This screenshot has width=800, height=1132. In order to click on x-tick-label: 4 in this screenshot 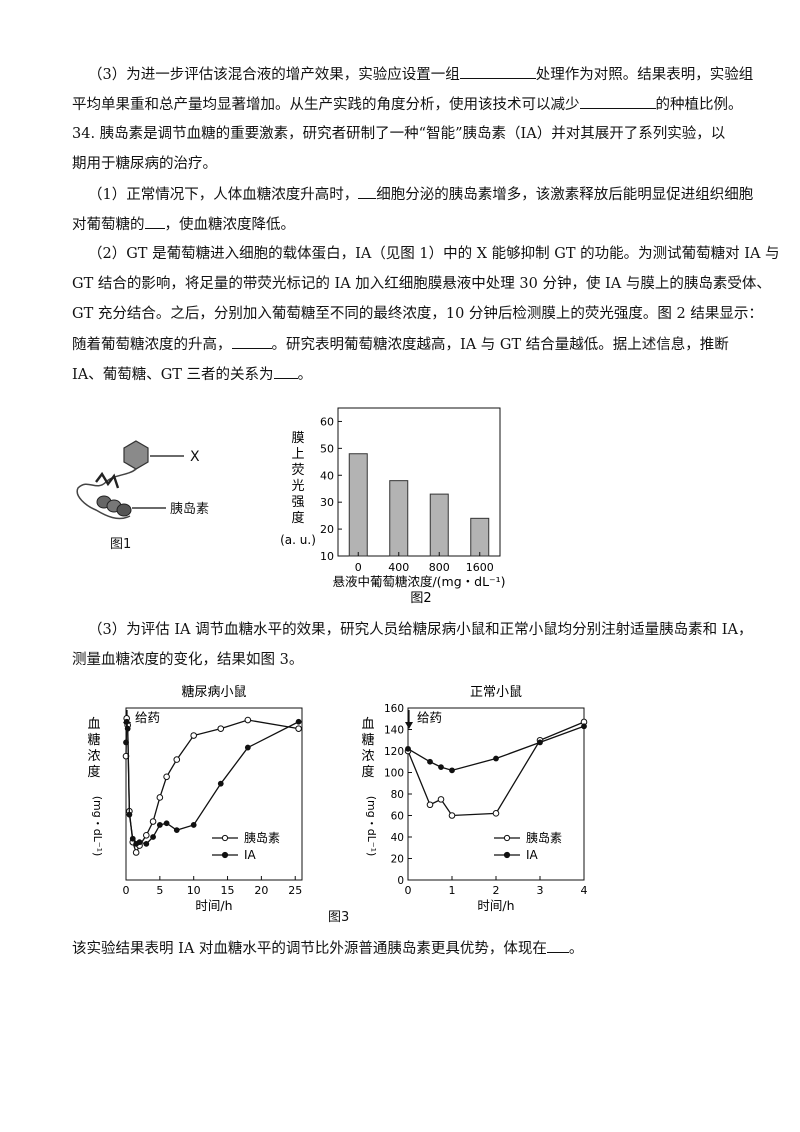, I will do `click(584, 890)`.